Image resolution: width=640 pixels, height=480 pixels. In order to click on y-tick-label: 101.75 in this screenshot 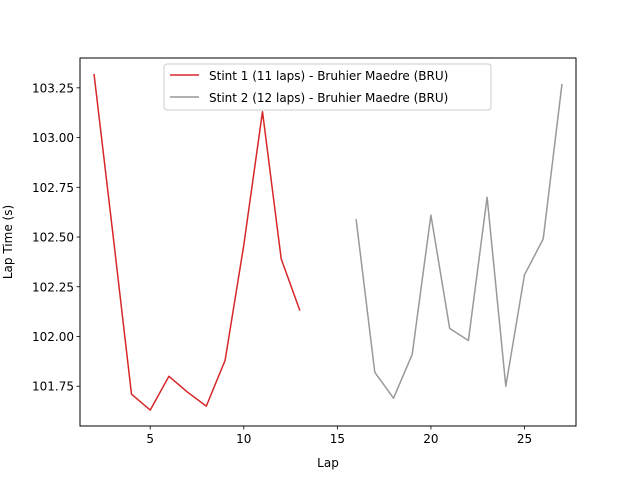, I will do `click(53, 387)`.